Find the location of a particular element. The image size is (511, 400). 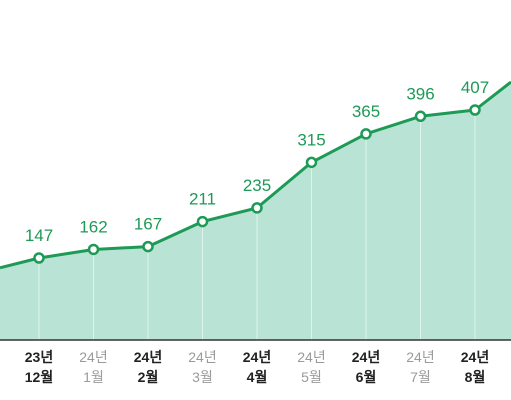

x-tick-month: 8월 is located at coordinates (475, 377).